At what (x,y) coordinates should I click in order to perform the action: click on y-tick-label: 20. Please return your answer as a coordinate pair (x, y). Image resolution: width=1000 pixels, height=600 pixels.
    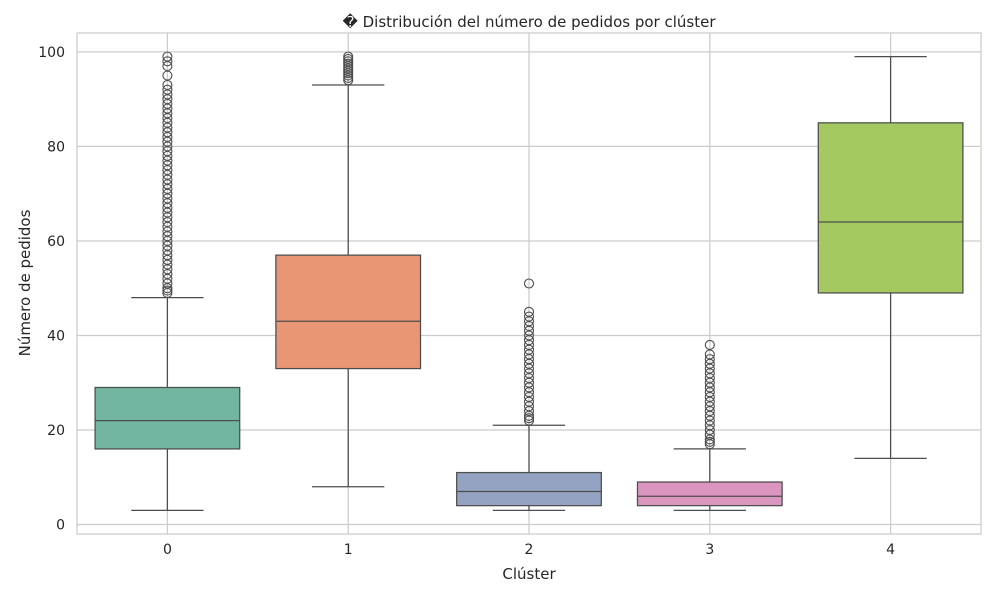
    Looking at the image, I should click on (56, 431).